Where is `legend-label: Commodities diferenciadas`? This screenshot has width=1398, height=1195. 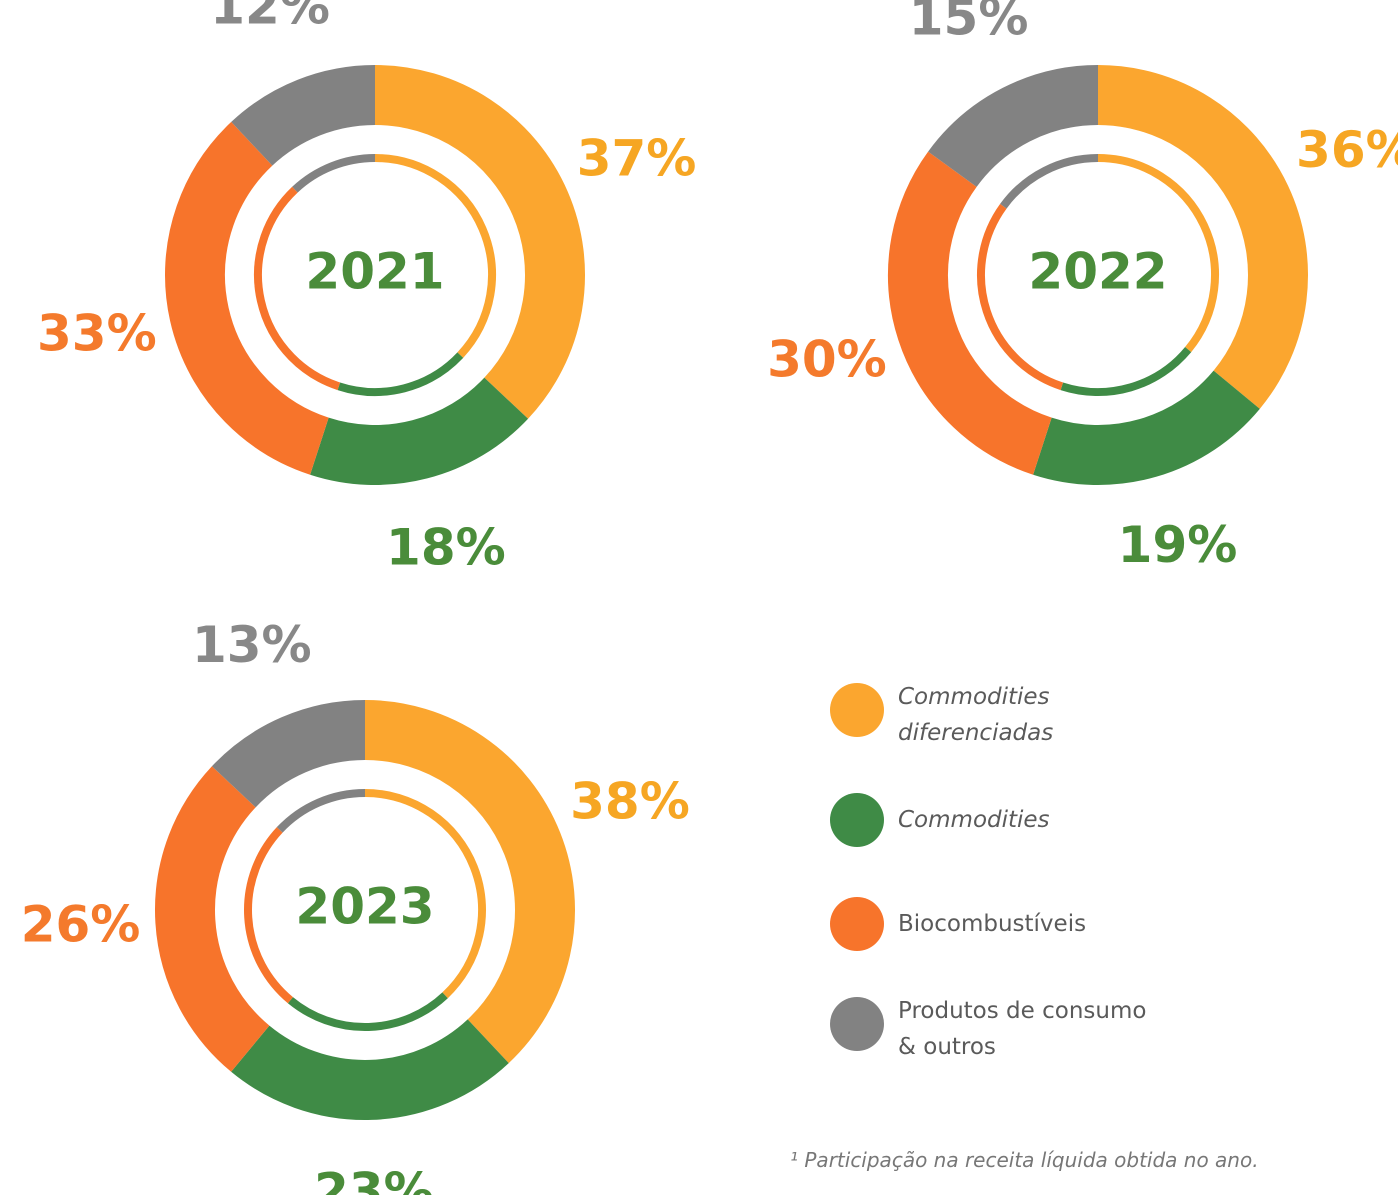 legend-label: Commodities diferenciadas is located at coordinates (976, 715).